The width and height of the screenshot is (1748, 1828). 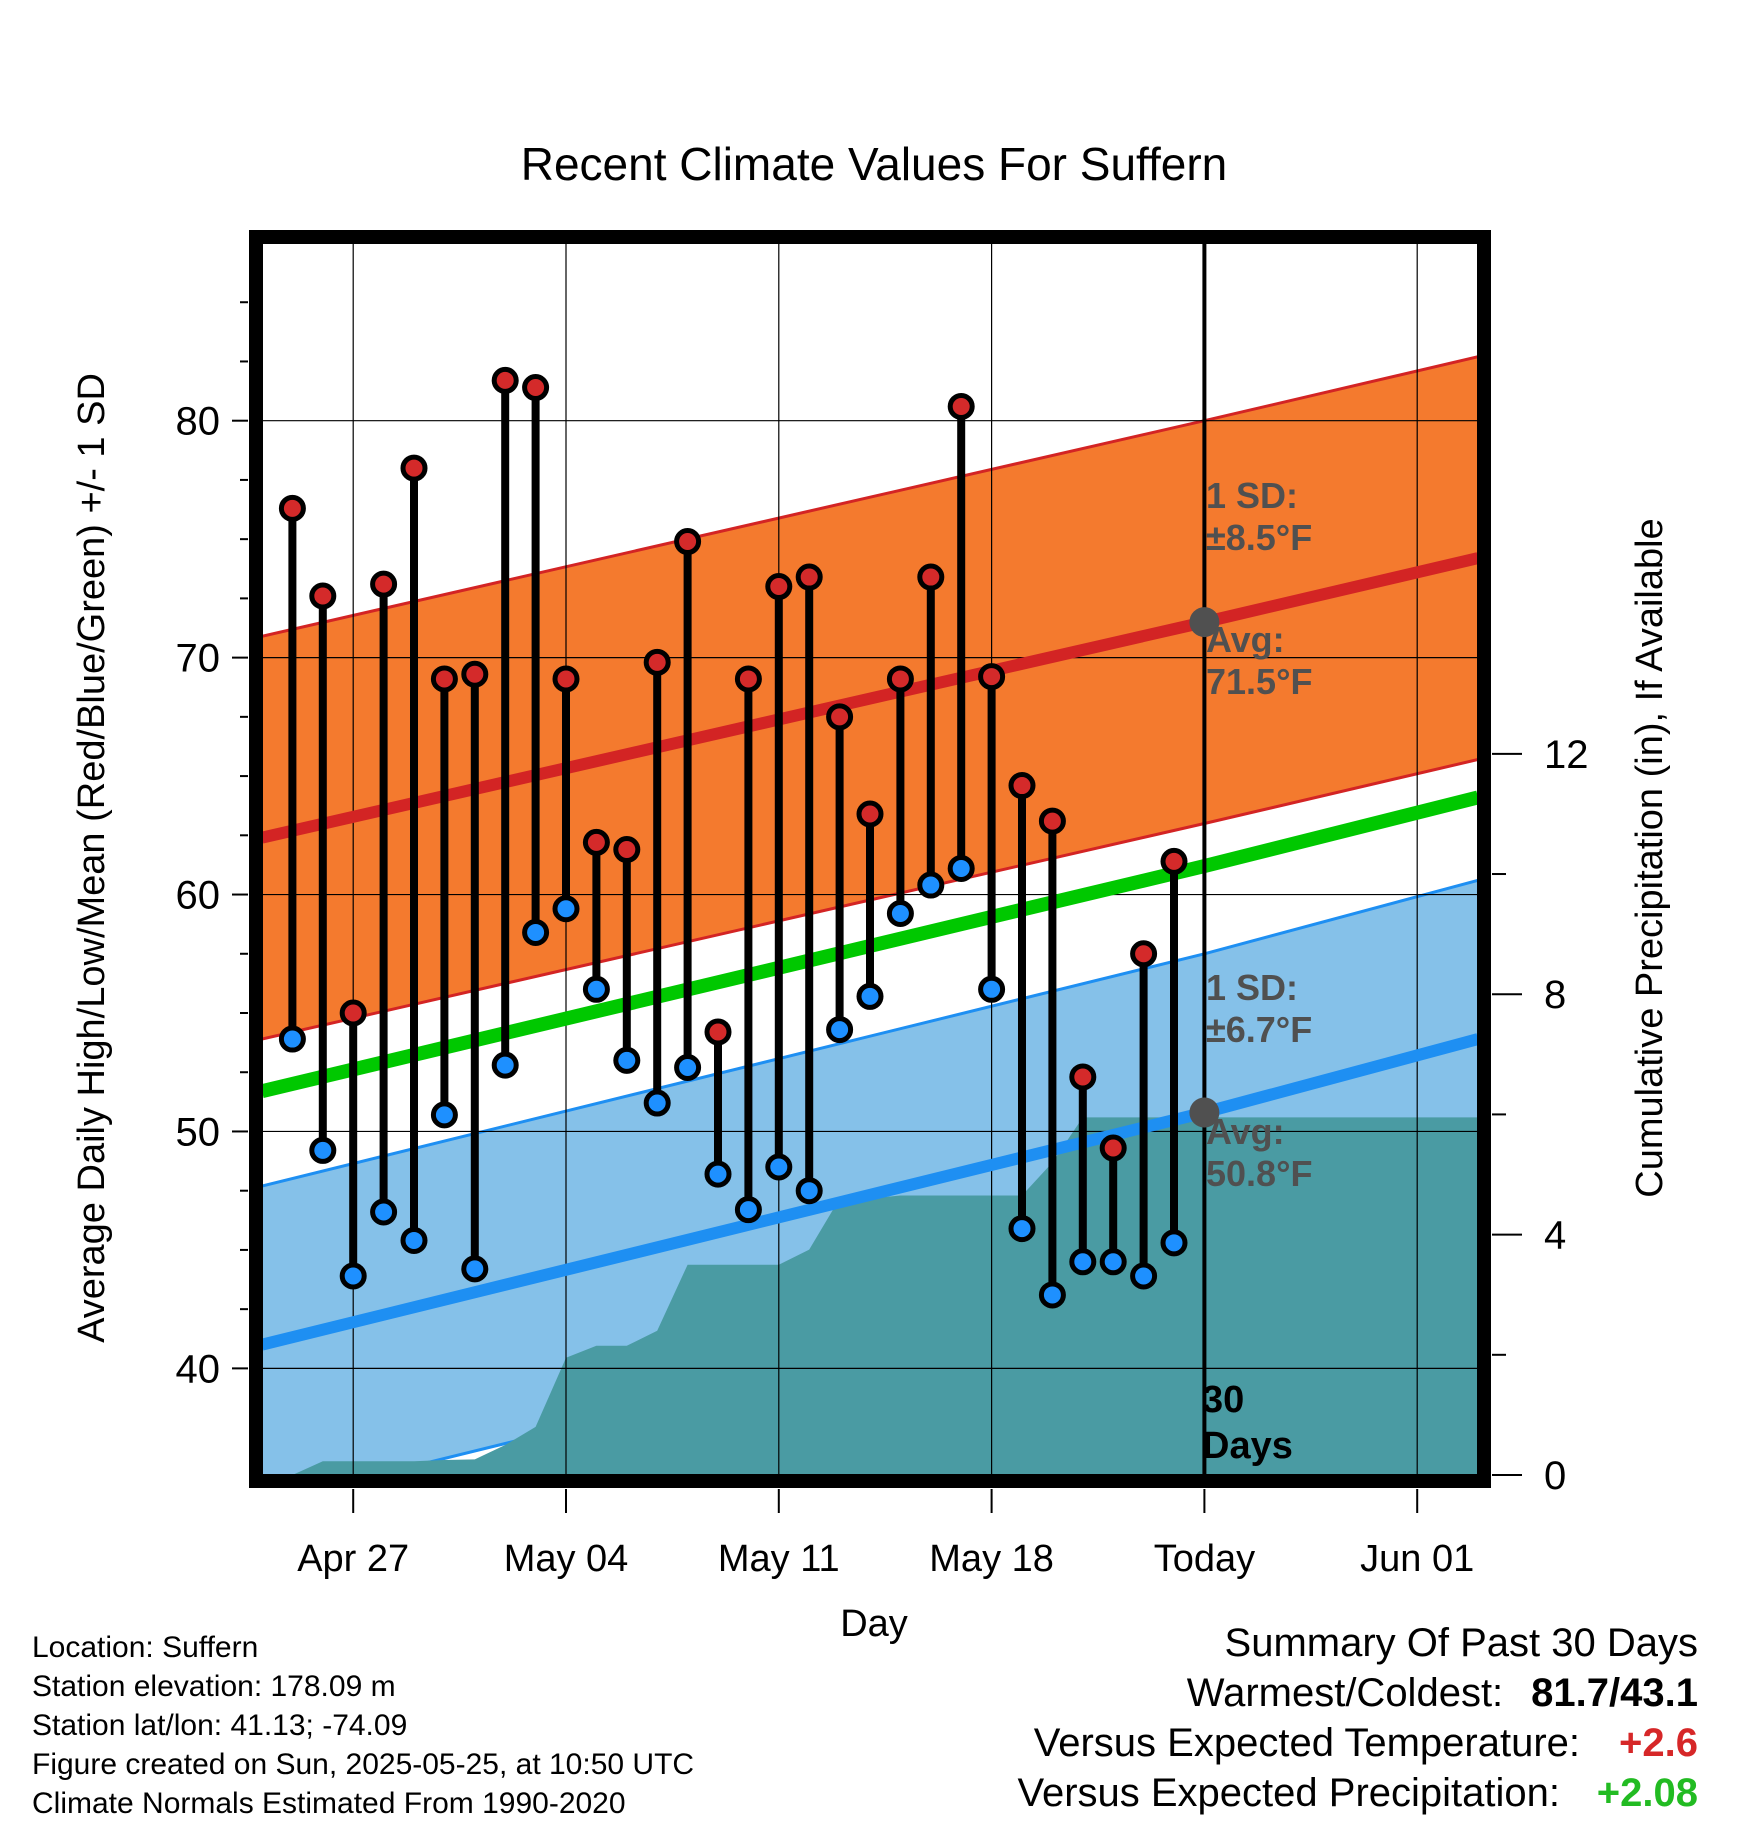 I want to click on x-tick-label-0: Apr 27, so click(x=353, y=1559).